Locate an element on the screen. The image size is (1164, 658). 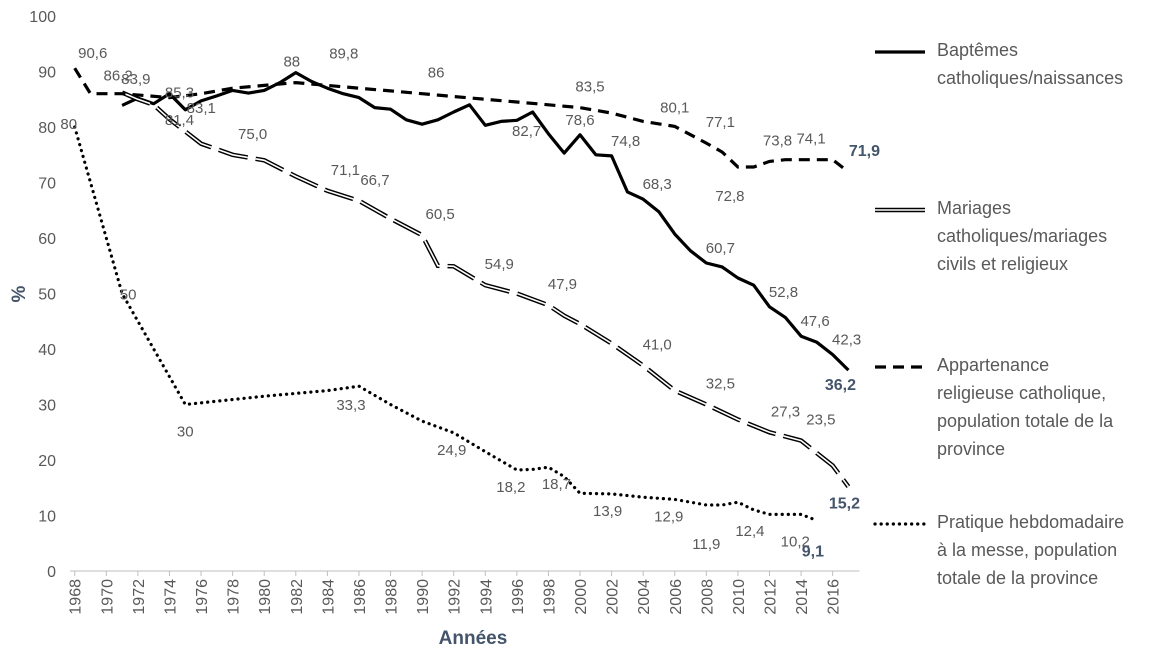
data-label: 13,9 is located at coordinates (607, 511).